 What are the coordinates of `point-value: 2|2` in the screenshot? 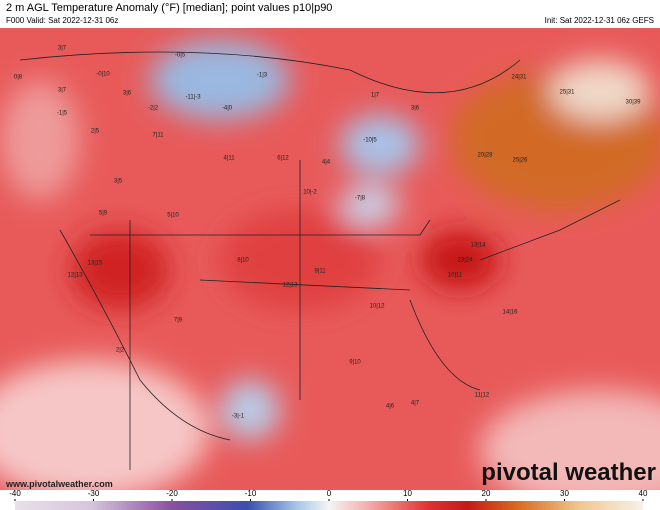 It's located at (120, 351).